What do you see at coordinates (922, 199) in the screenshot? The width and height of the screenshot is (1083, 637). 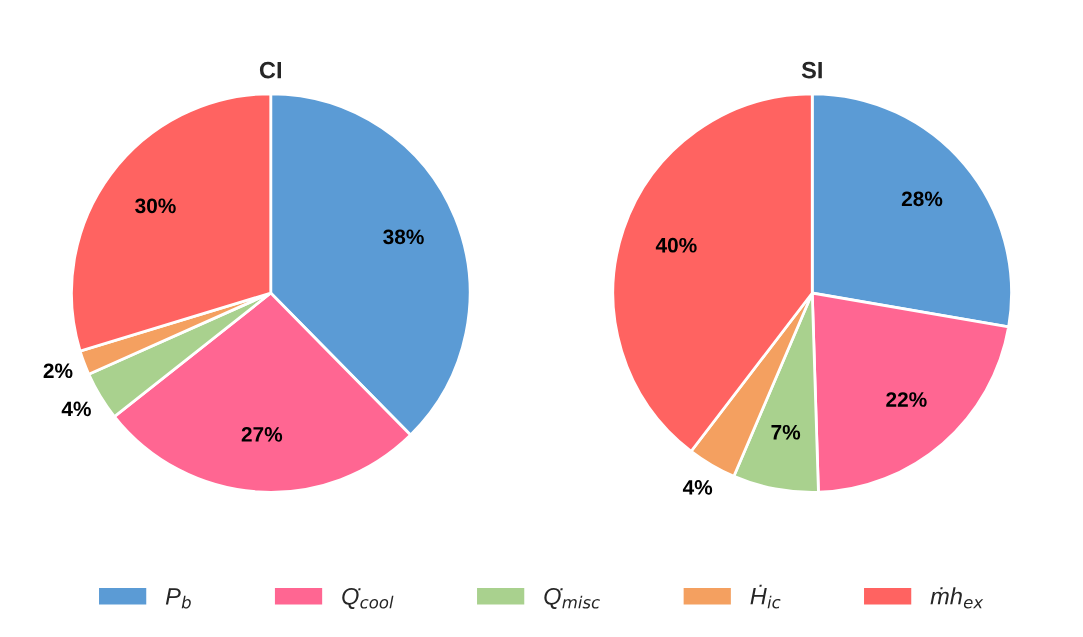 I see `data-label: 28%` at bounding box center [922, 199].